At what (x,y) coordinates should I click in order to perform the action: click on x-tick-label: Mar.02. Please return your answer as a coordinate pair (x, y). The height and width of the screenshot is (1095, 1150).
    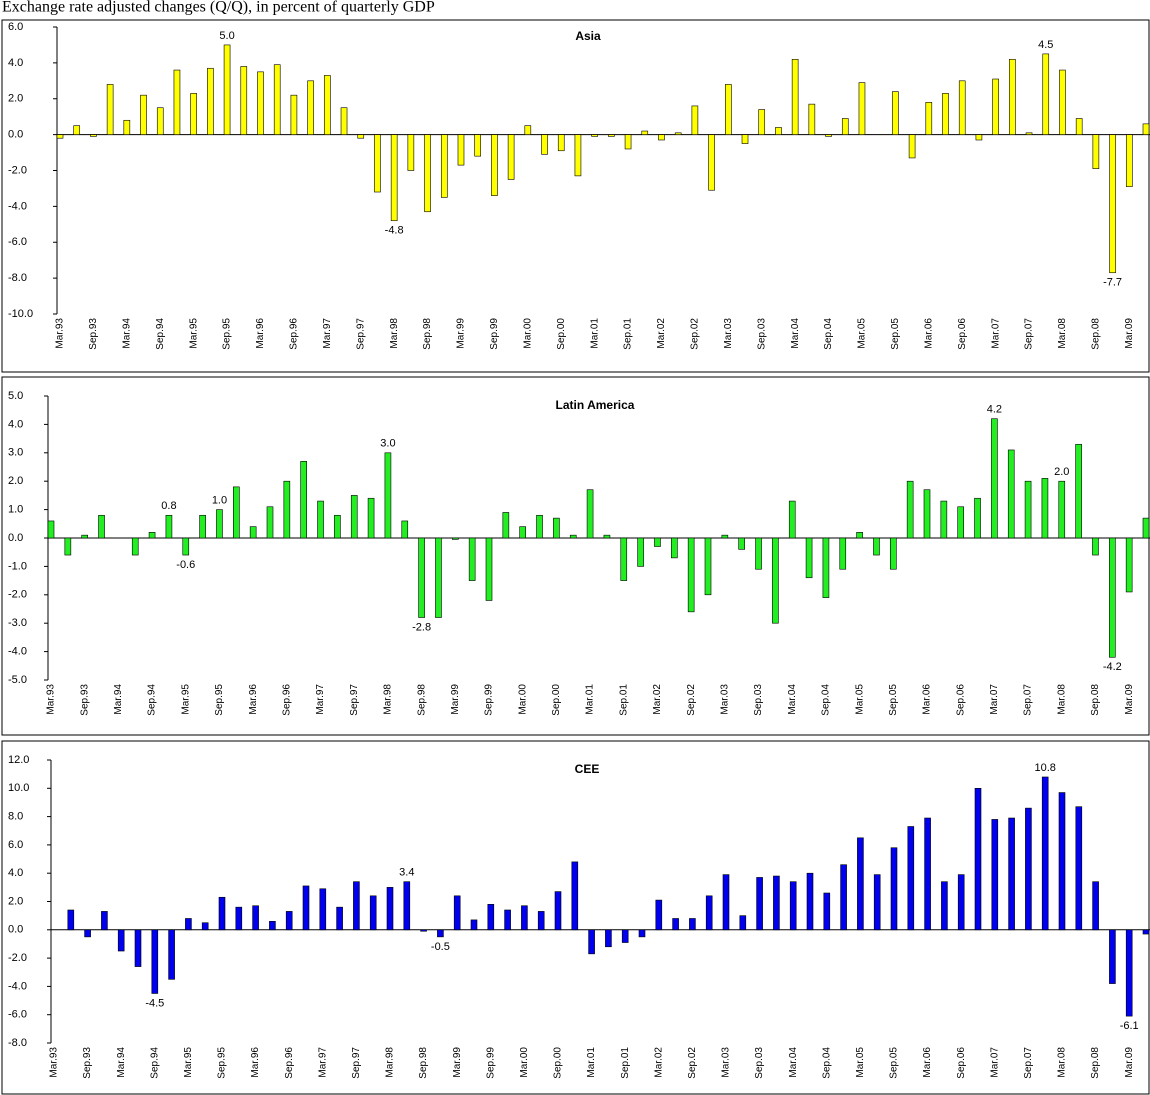
    Looking at the image, I should click on (661, 333).